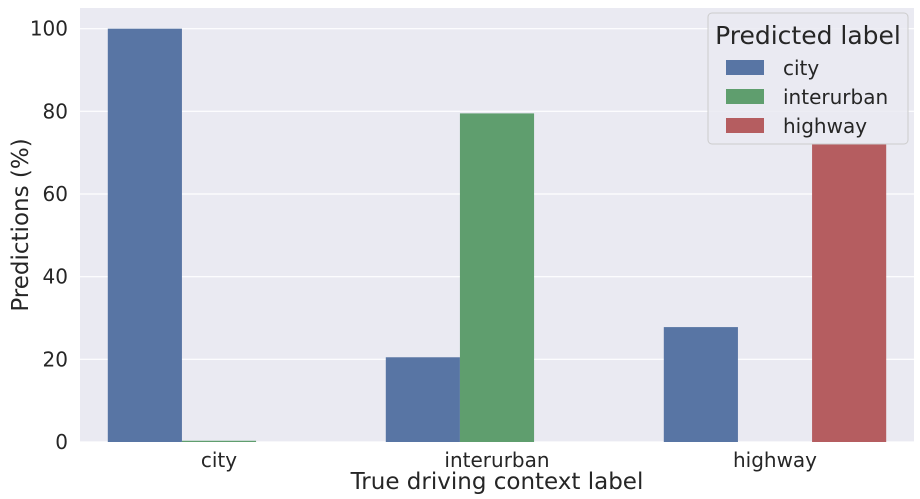 The height and width of the screenshot is (499, 920). What do you see at coordinates (808, 35) in the screenshot?
I see `legend-title: Predicted label` at bounding box center [808, 35].